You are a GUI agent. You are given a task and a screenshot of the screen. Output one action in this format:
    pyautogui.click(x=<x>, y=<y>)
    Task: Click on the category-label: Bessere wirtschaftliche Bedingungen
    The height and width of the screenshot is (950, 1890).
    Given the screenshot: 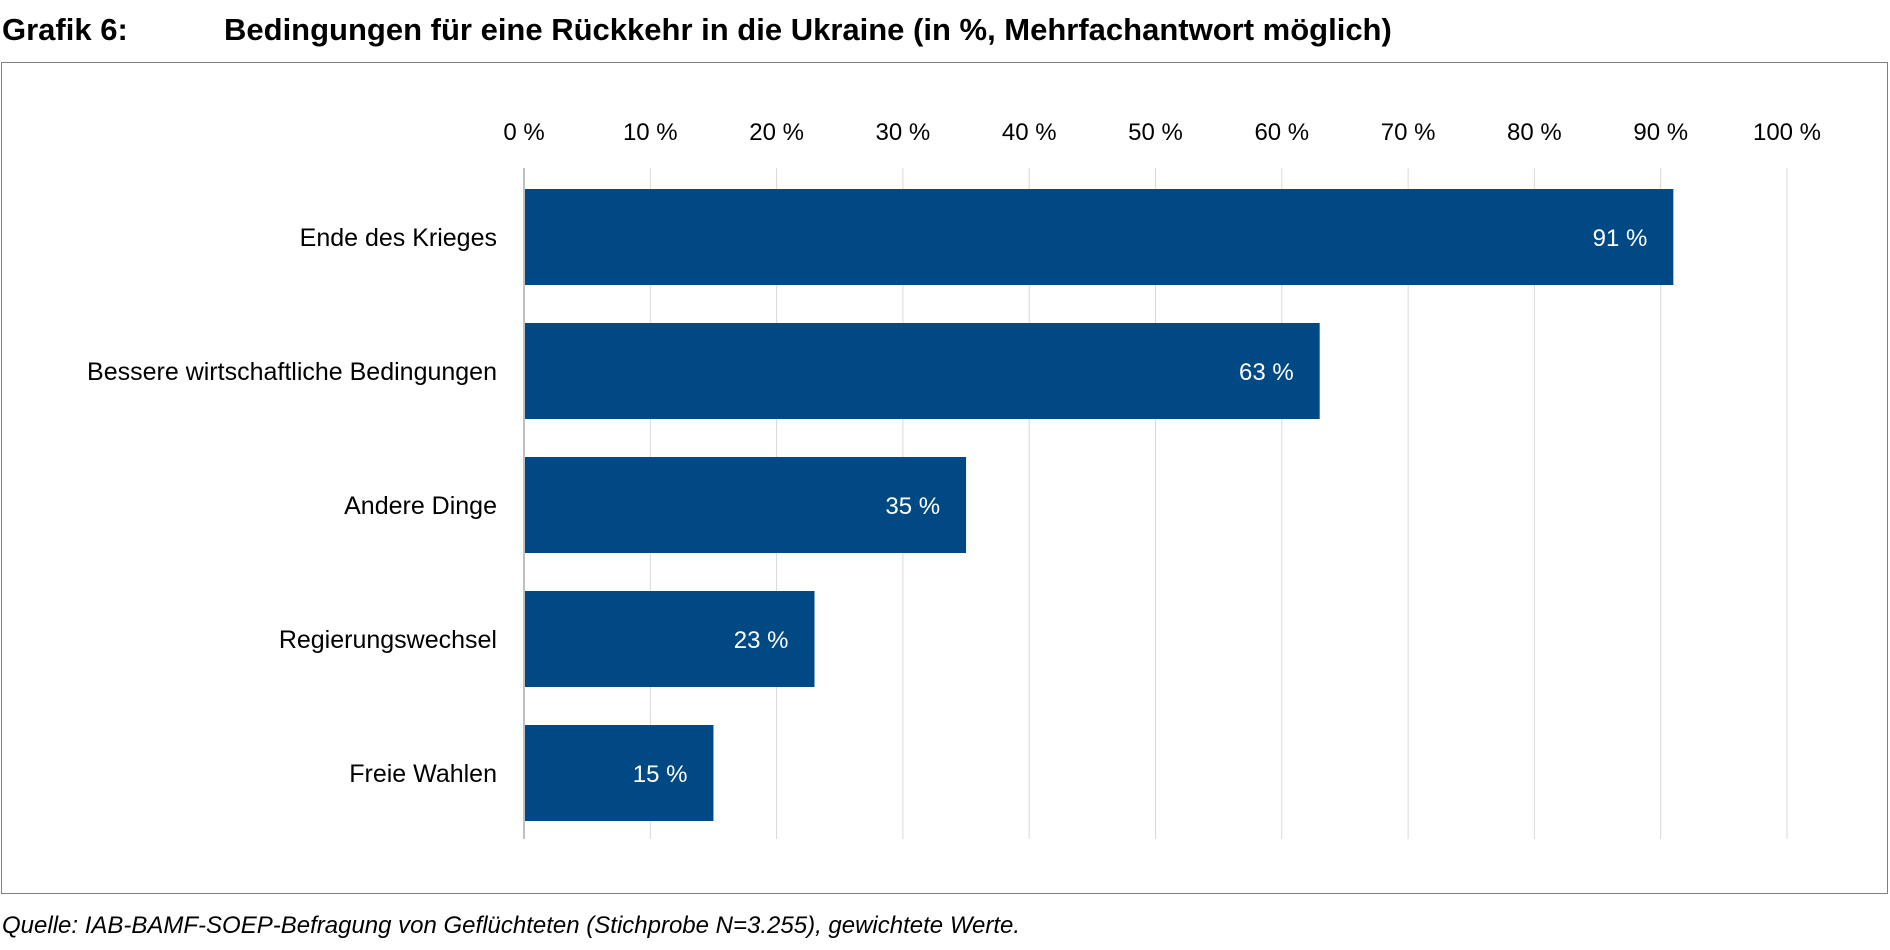 What is the action you would take?
    pyautogui.click(x=292, y=372)
    